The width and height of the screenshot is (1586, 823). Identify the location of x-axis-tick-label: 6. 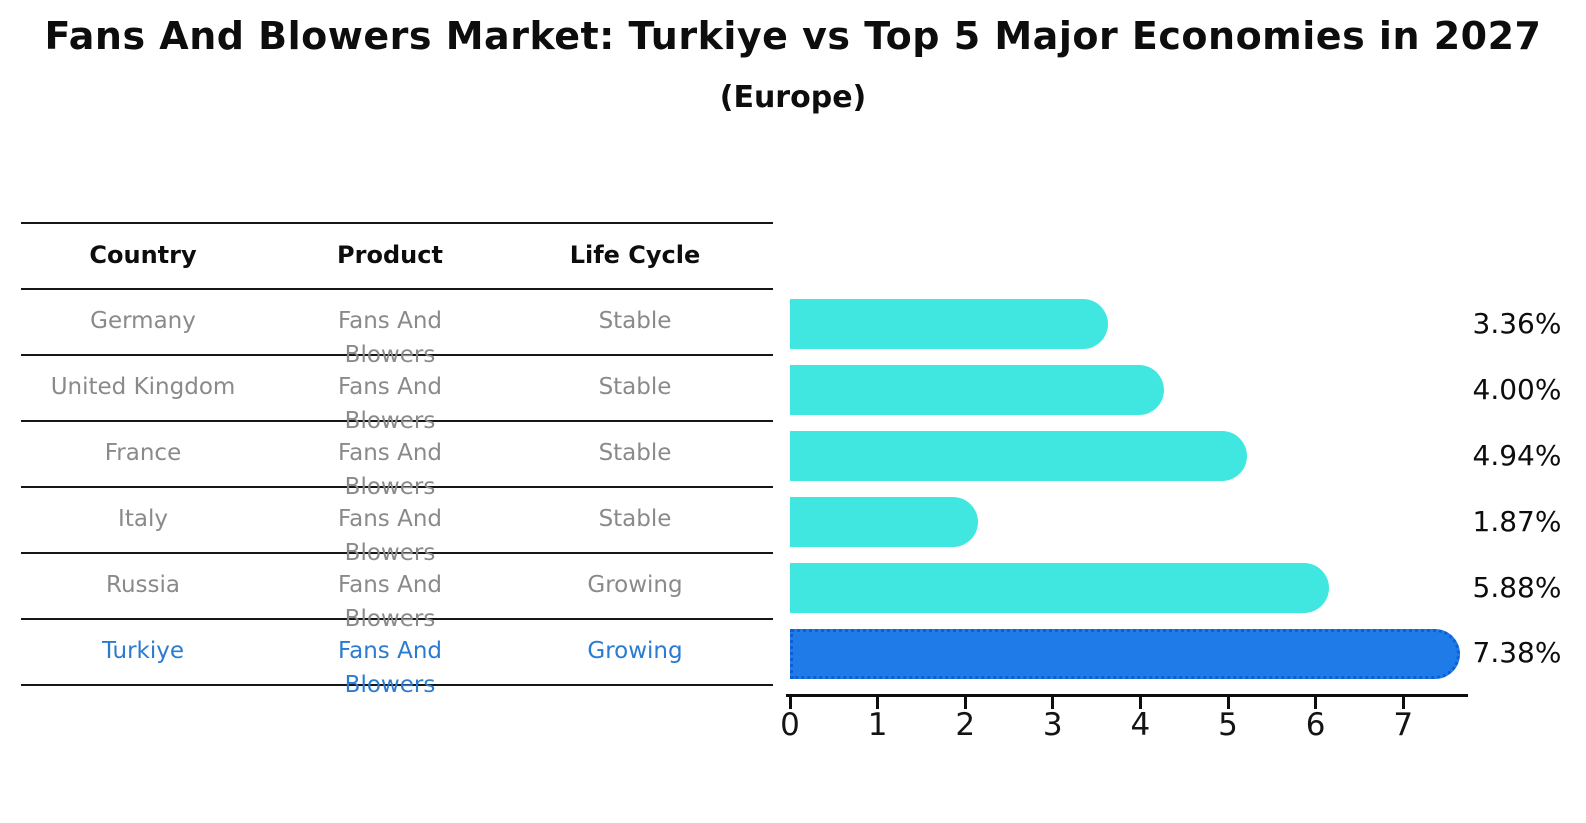
(1315, 725).